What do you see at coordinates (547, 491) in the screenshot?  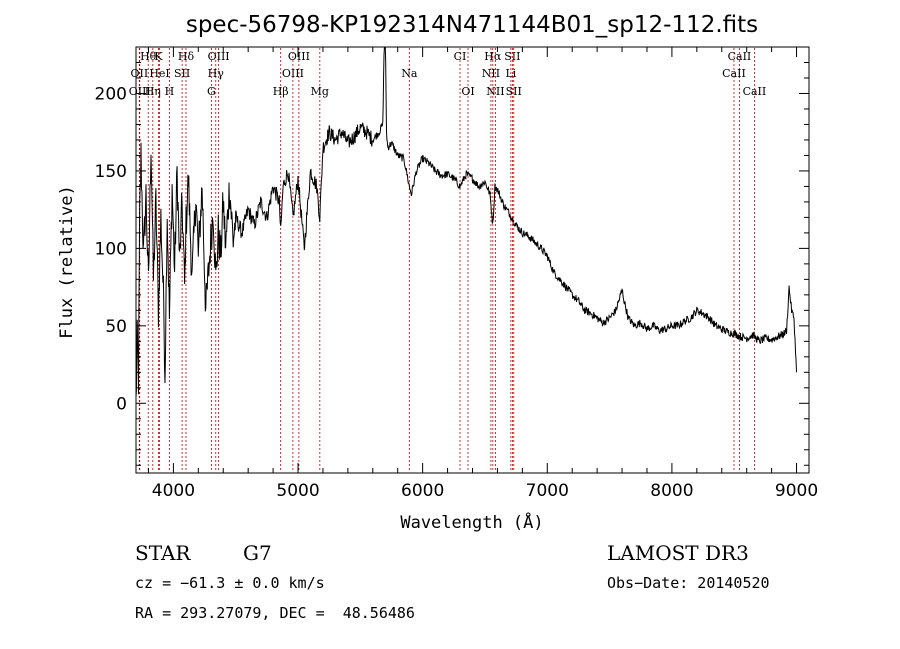 I see `x-tick-label: 7000` at bounding box center [547, 491].